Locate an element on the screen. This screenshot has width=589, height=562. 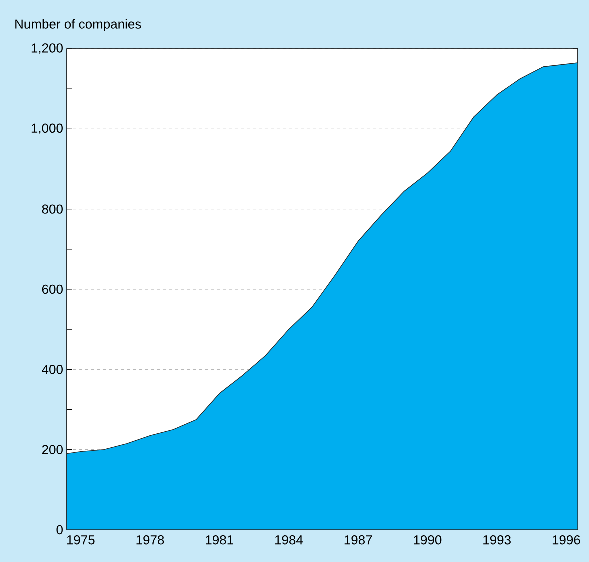
y-tick-label: 1,000 is located at coordinates (47, 129).